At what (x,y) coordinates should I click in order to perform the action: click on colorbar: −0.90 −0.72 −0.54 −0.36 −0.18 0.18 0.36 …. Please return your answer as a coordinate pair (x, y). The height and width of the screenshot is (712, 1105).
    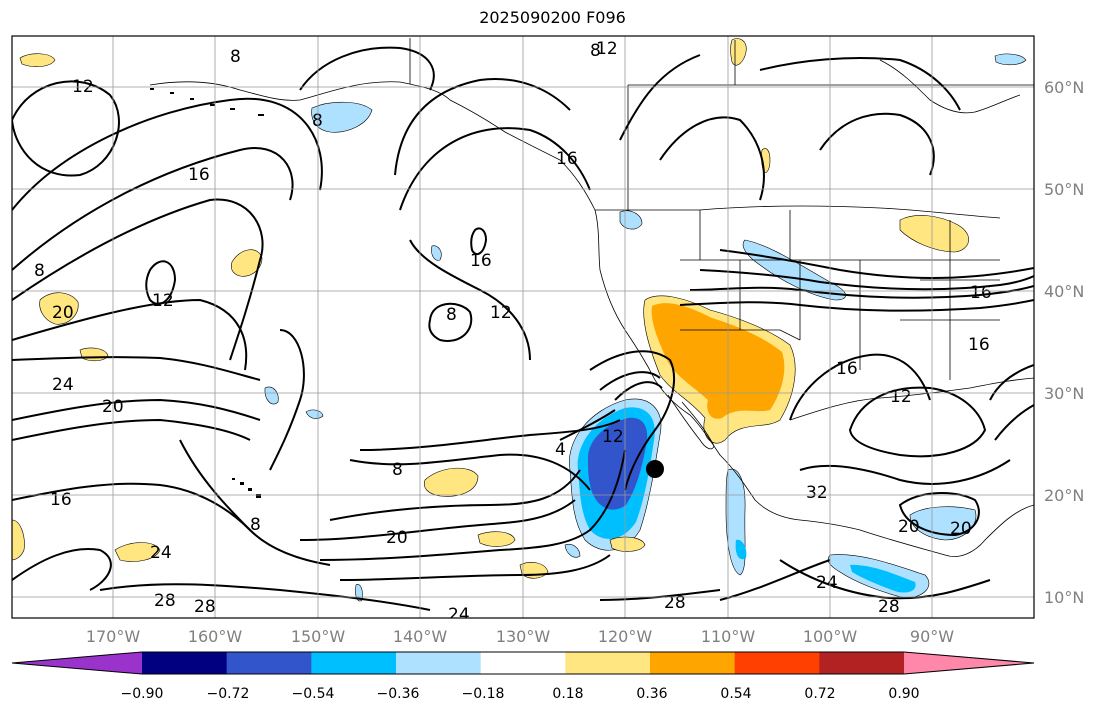
    Looking at the image, I should click on (523, 676).